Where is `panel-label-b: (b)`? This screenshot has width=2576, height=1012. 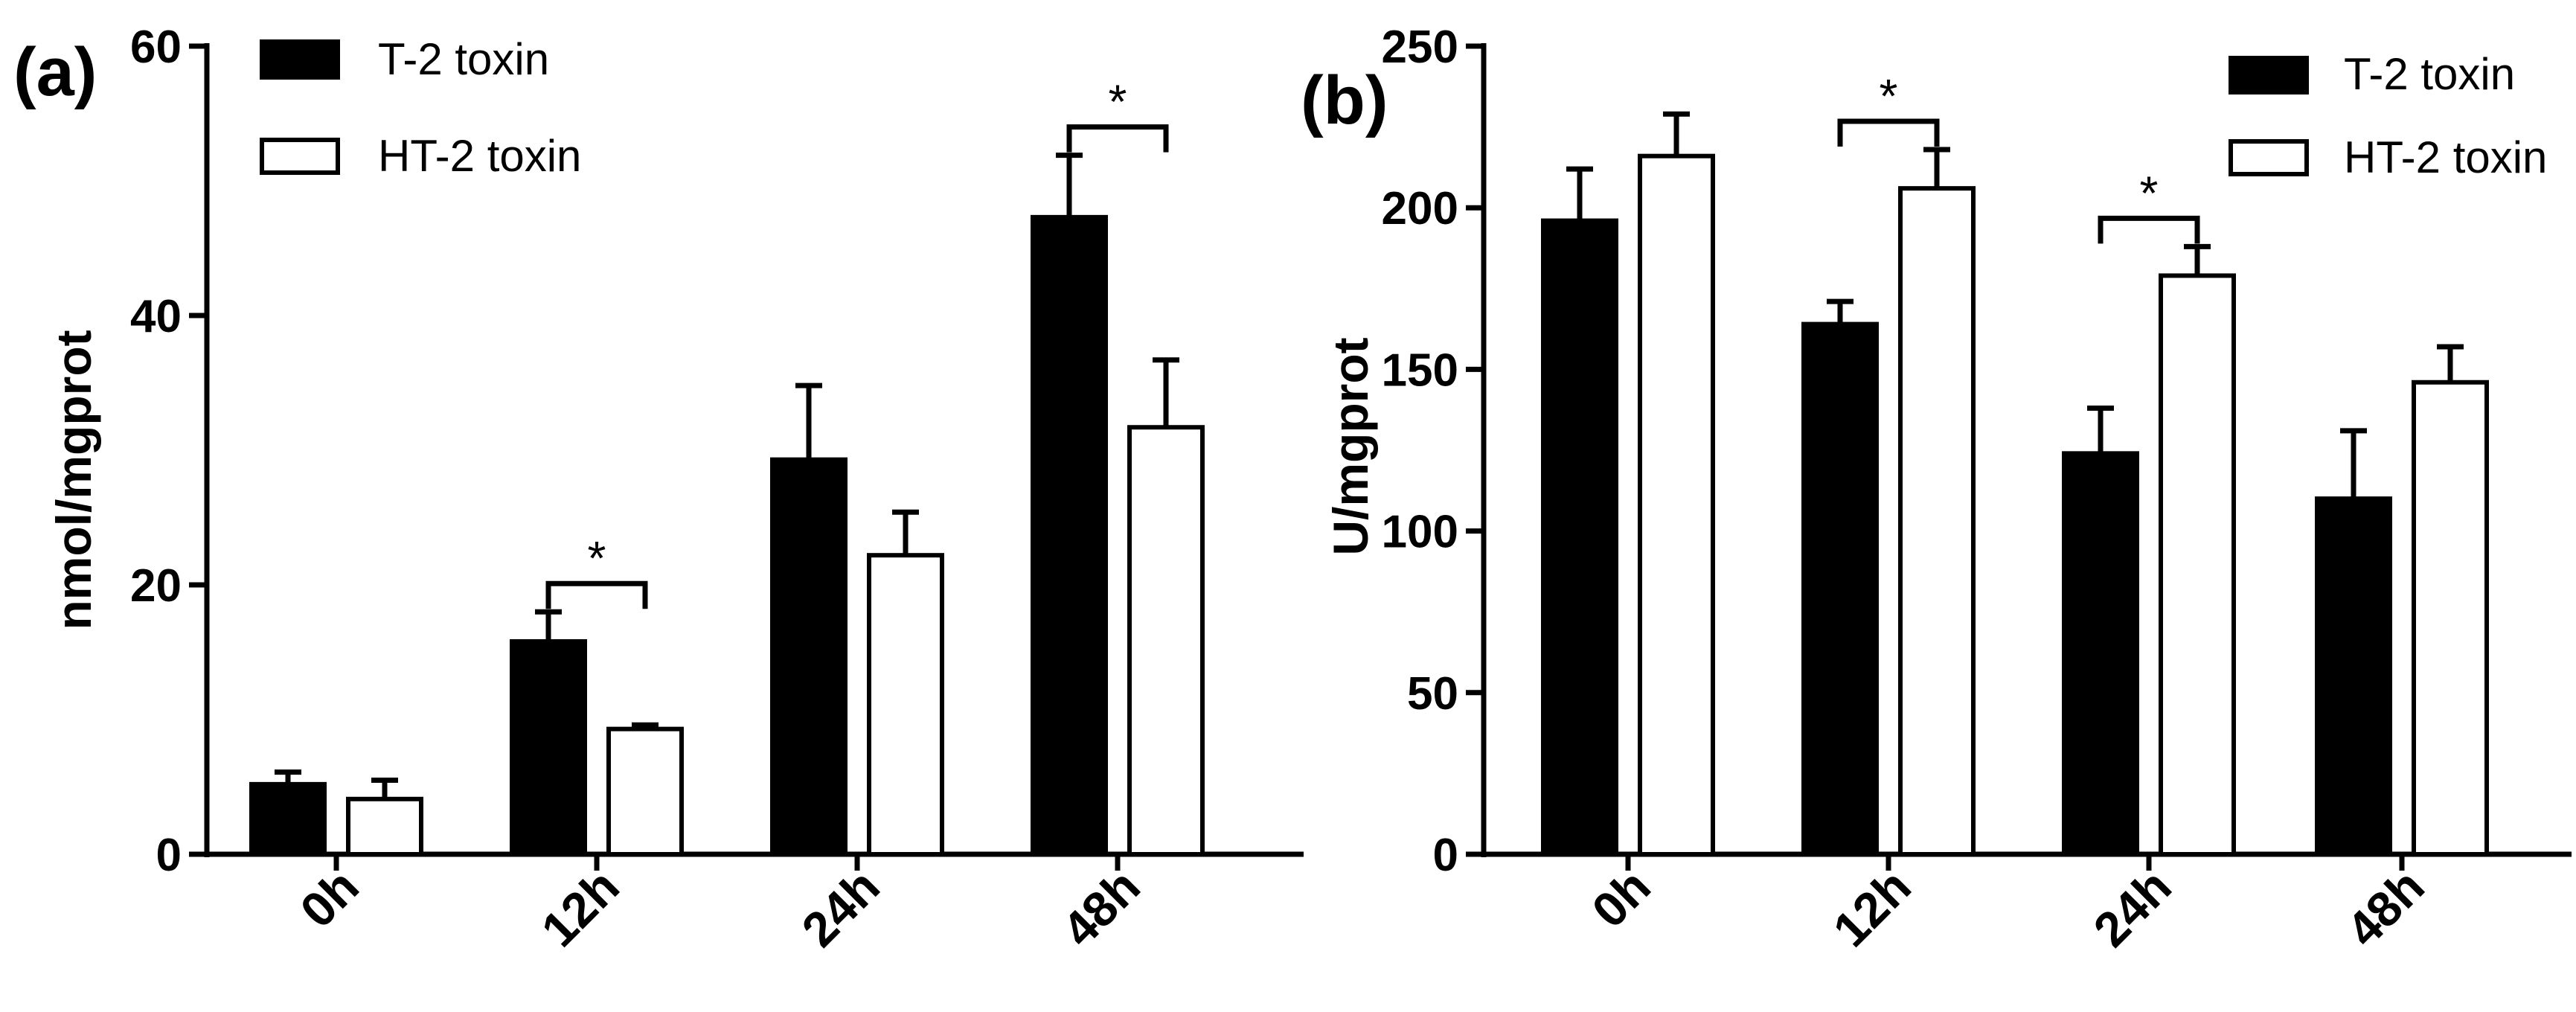 panel-label-b: (b) is located at coordinates (1344, 100).